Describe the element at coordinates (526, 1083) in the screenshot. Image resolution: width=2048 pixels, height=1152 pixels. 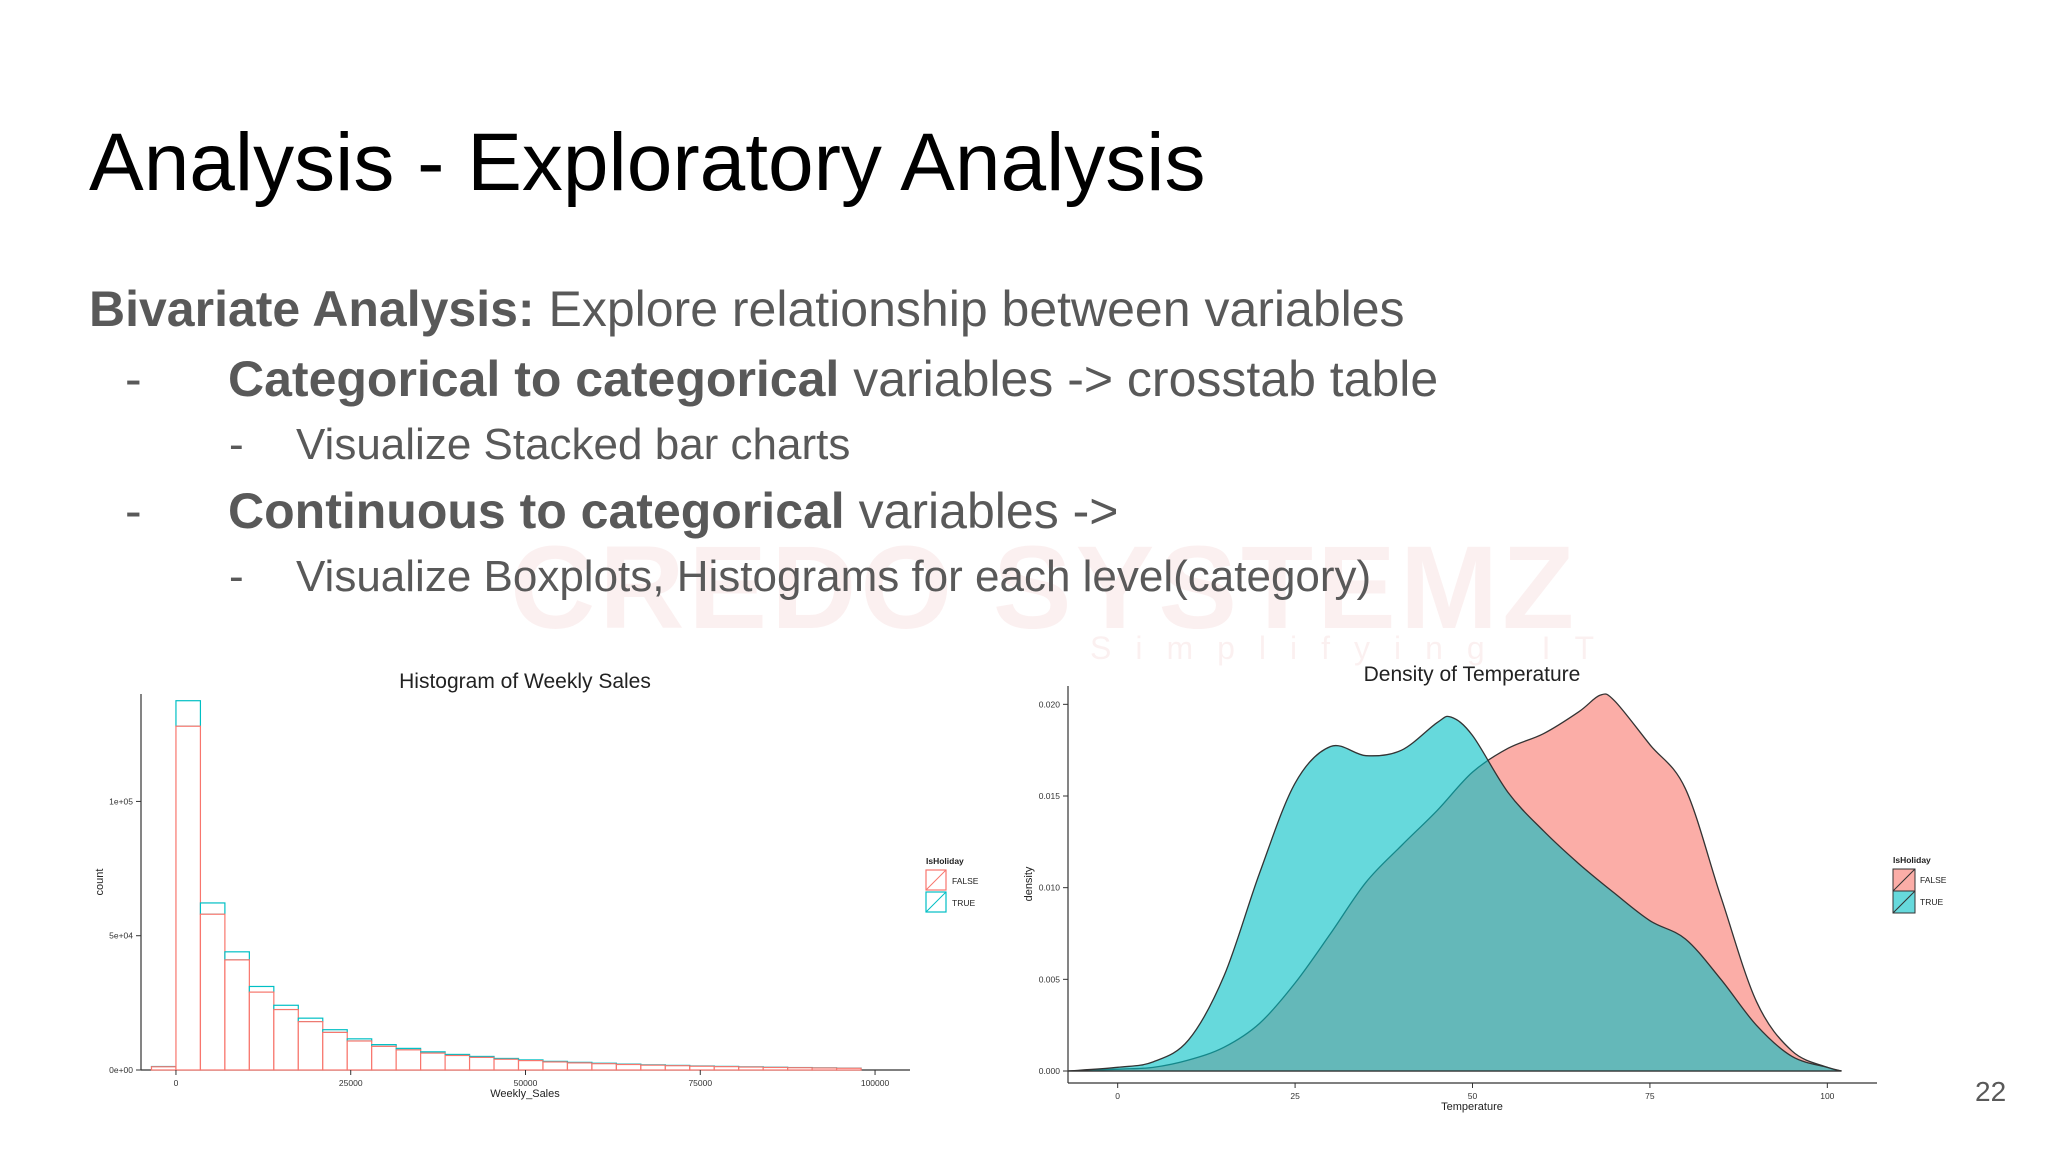
I see `histogram-x-tick-label: 50000` at that location.